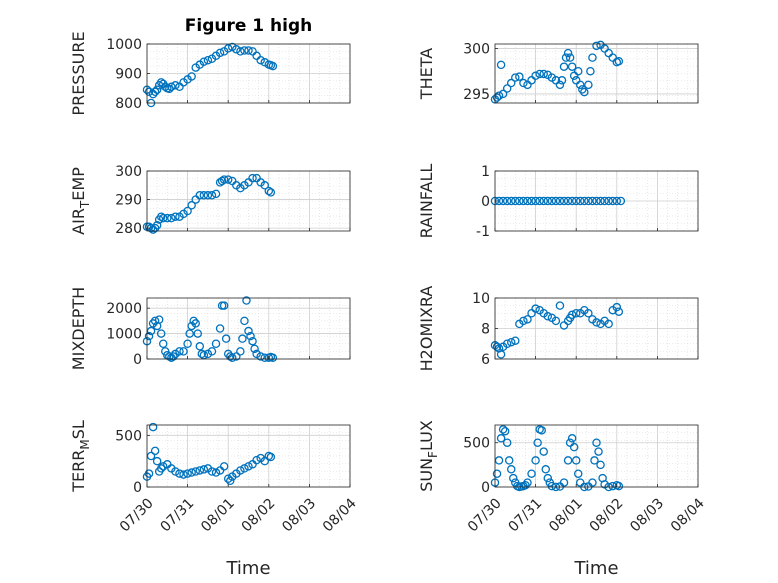 This screenshot has width=778, height=583. What do you see at coordinates (558, 72) in the screenshot?
I see `chart-2-theta: 295 300 THETA` at bounding box center [558, 72].